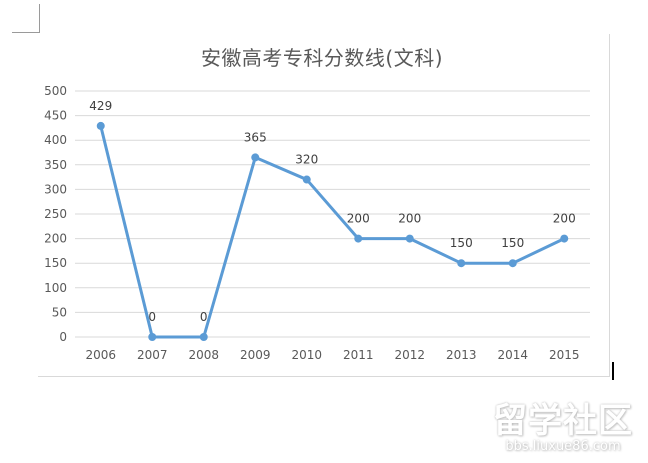 This screenshot has height=463, width=648. I want to click on x-tick-label: 2006, so click(100, 355).